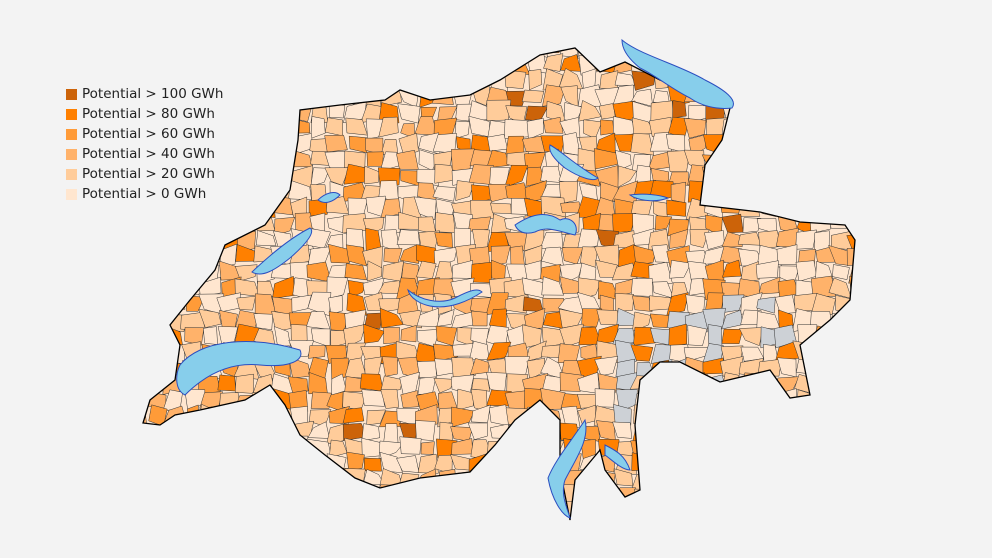 This screenshot has width=992, height=558. What do you see at coordinates (329, 197) in the screenshot?
I see `lake-biel` at bounding box center [329, 197].